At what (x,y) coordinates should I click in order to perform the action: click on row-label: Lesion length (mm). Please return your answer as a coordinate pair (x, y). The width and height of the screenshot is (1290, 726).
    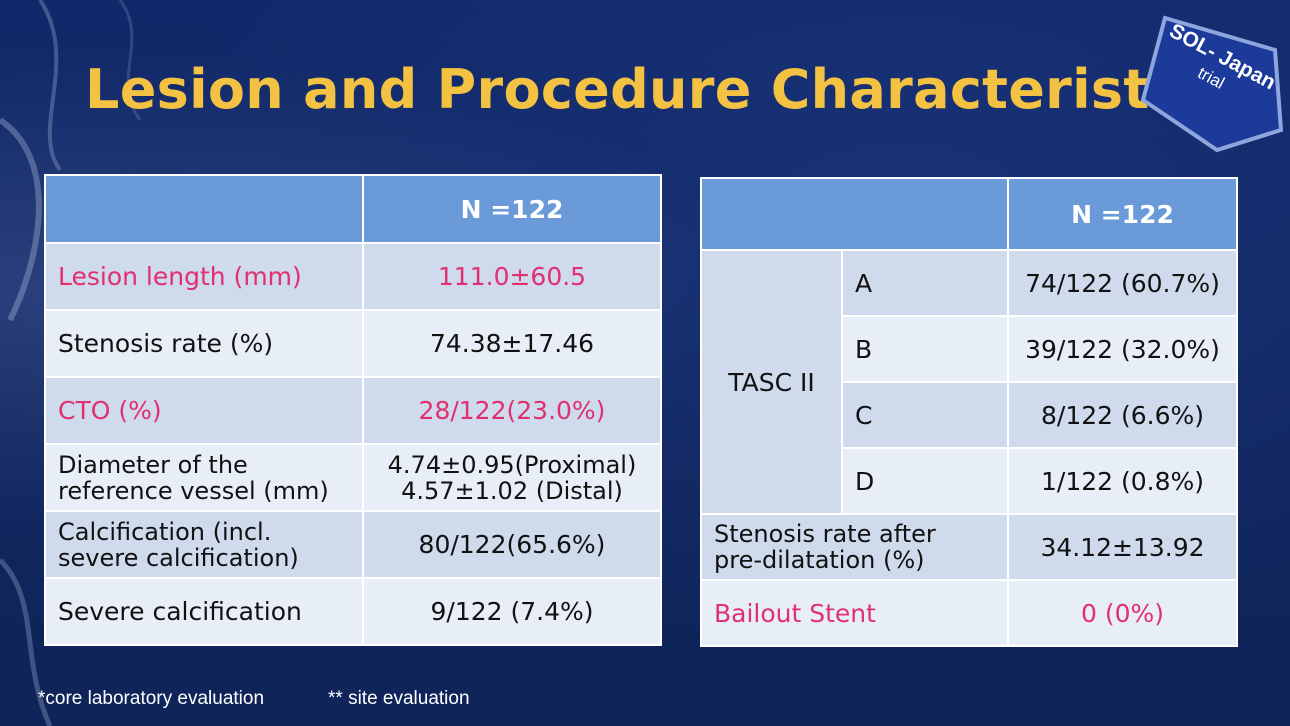
    Looking at the image, I should click on (204, 276).